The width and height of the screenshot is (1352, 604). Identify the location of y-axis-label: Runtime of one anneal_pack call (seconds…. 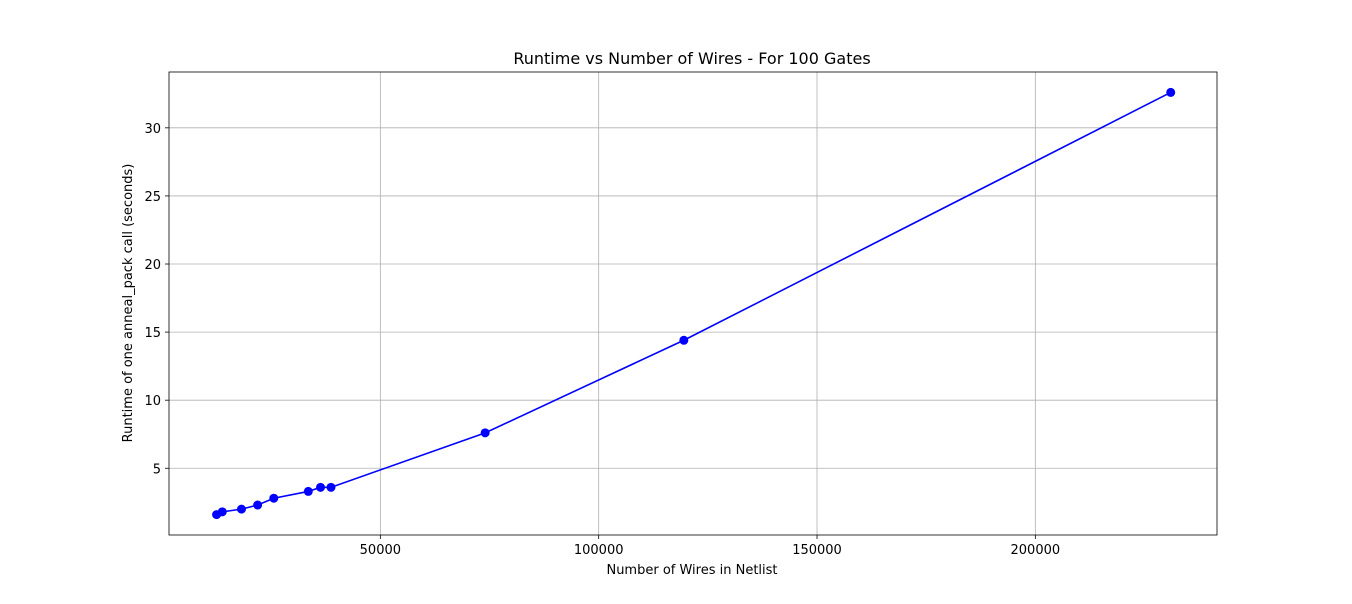
(128, 303).